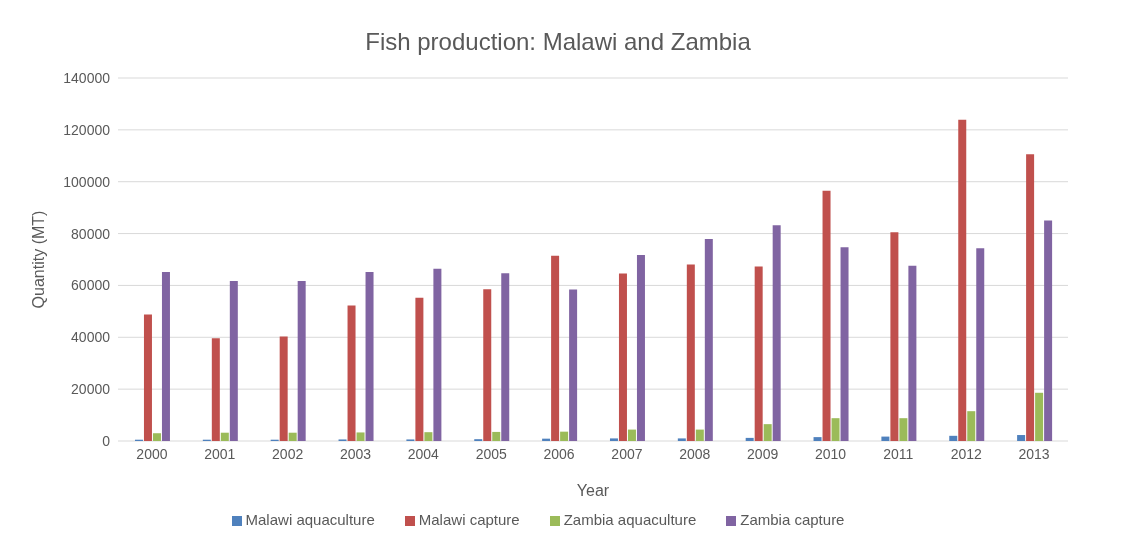 The image size is (1126, 551). What do you see at coordinates (469, 519) in the screenshot?
I see `legend-label: Malawi capture` at bounding box center [469, 519].